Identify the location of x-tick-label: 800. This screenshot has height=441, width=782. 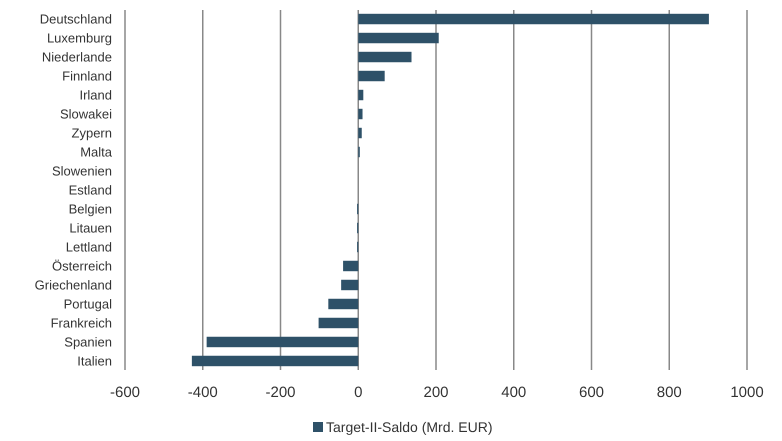
(669, 392).